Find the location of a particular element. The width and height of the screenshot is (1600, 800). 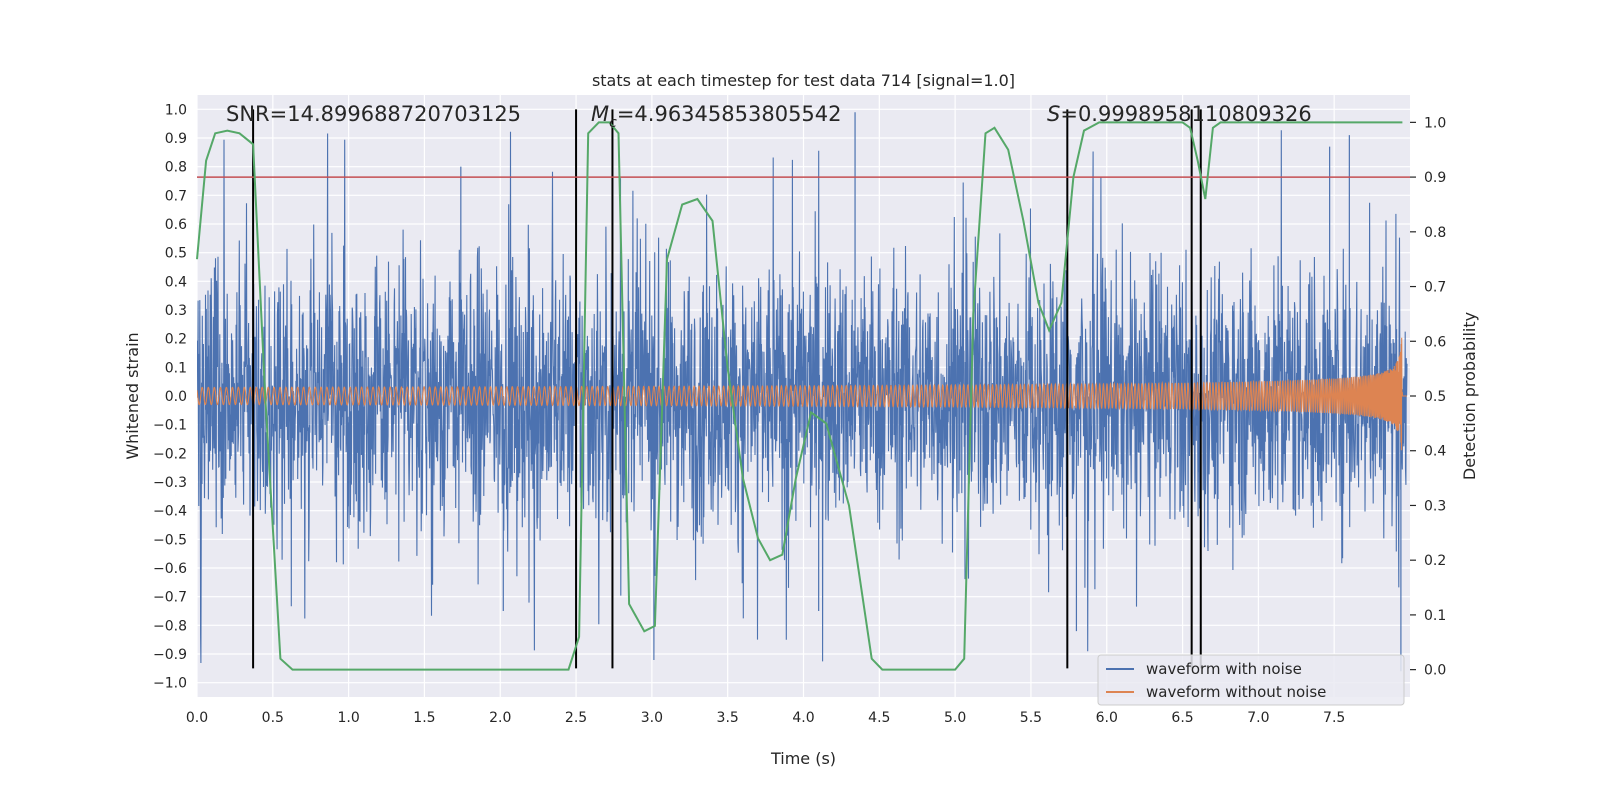

legend-label-noise: waveform with noise is located at coordinates (1224, 669).